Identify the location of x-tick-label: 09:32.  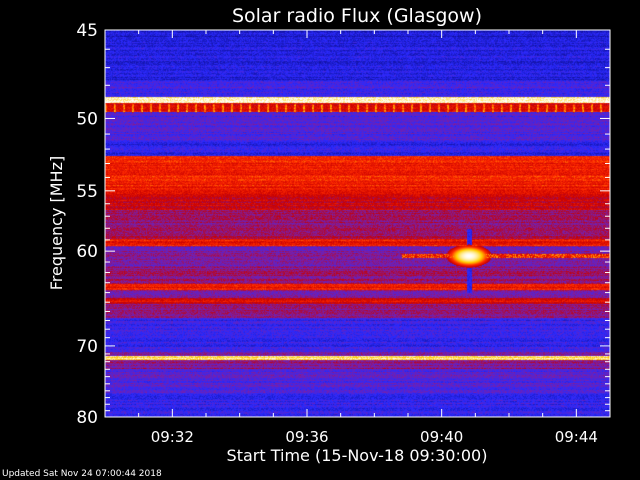
(172, 437).